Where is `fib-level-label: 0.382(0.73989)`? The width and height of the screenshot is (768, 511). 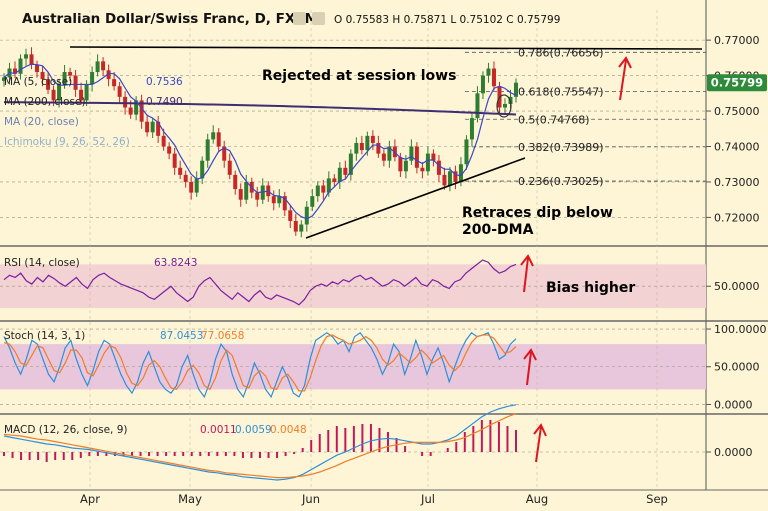 fib-level-label: 0.382(0.73989) is located at coordinates (561, 147).